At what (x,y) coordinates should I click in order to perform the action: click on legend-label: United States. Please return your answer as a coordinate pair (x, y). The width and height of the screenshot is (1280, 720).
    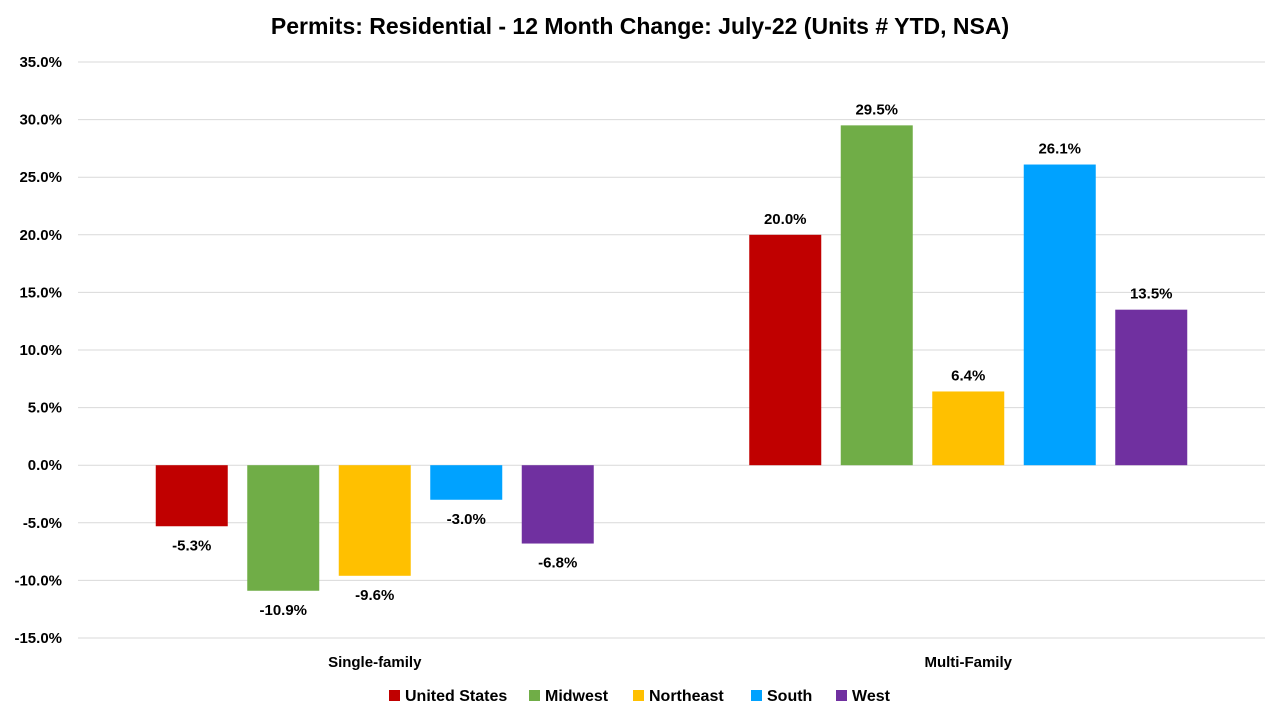
    Looking at the image, I should click on (456, 696).